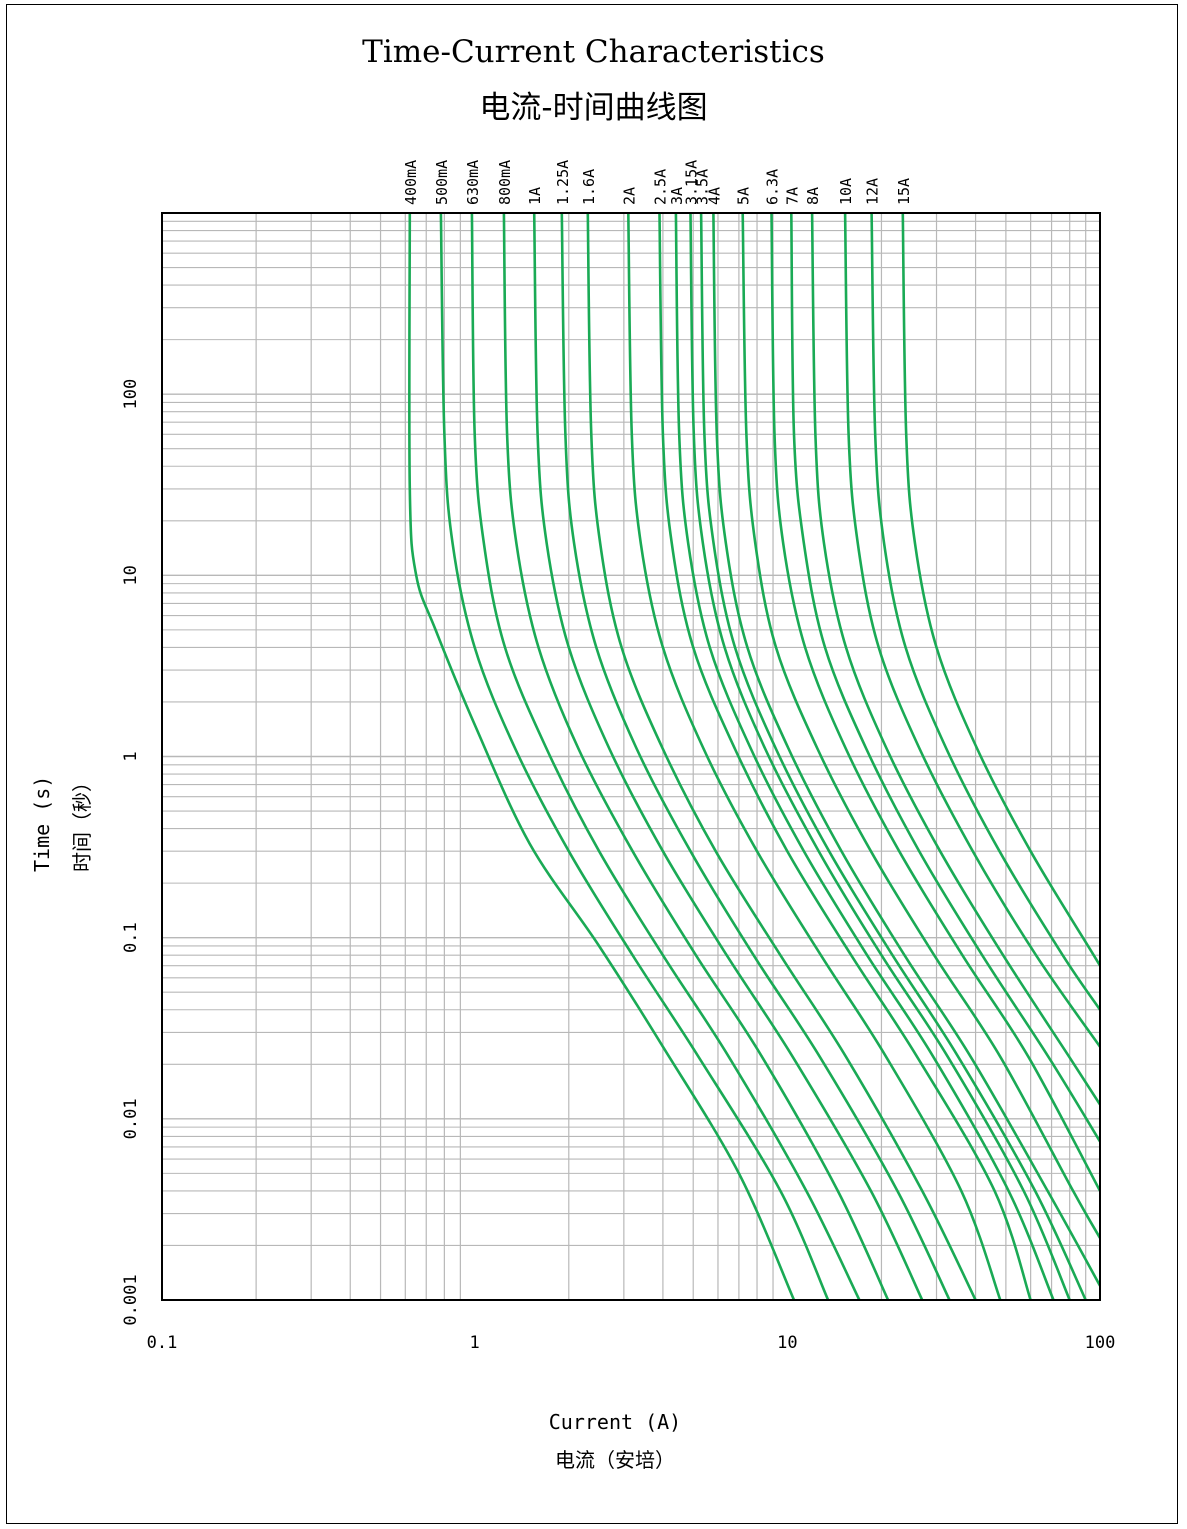 This screenshot has height=1529, width=1187. What do you see at coordinates (563, 182) in the screenshot?
I see `series-label: 1.25A` at bounding box center [563, 182].